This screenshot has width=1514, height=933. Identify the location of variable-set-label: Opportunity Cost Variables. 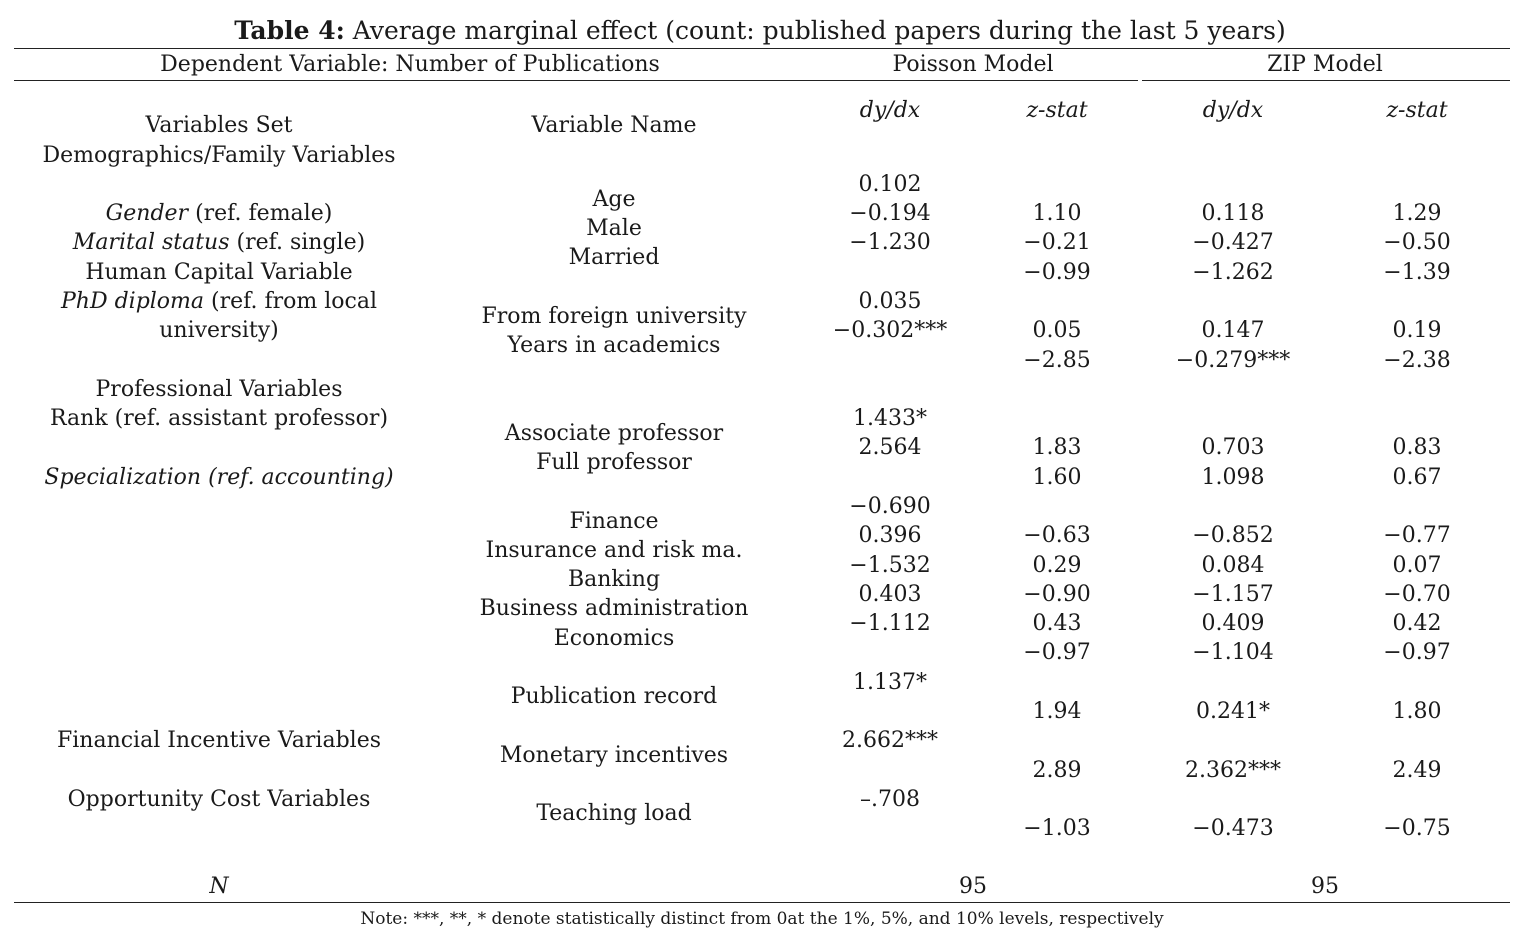
(219, 800).